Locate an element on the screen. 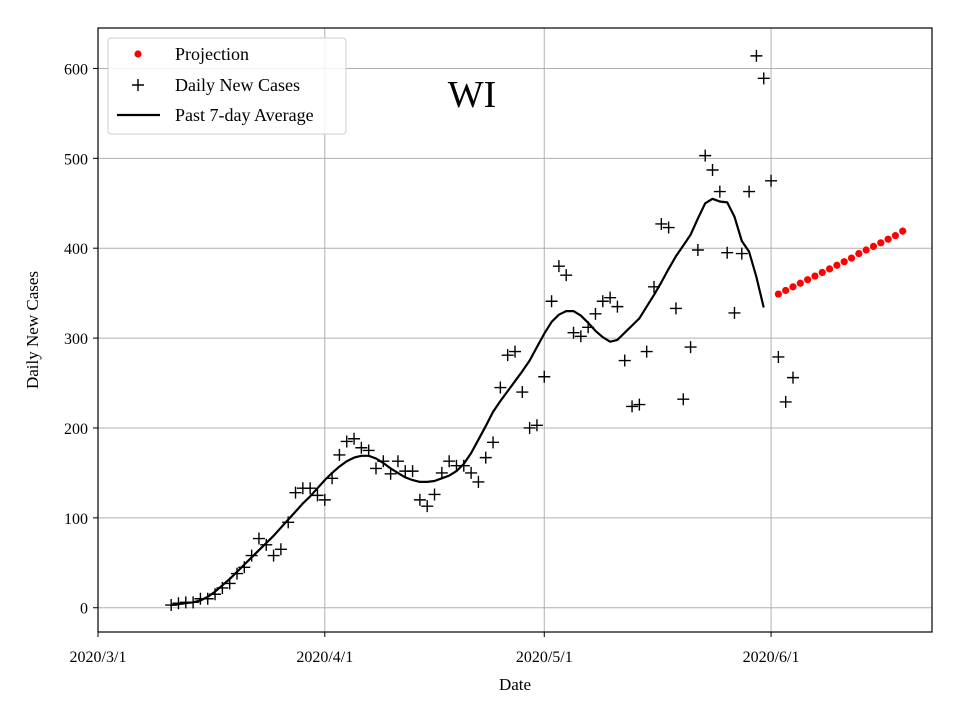 The height and width of the screenshot is (720, 960). y-tick-label: 300 is located at coordinates (76, 339).